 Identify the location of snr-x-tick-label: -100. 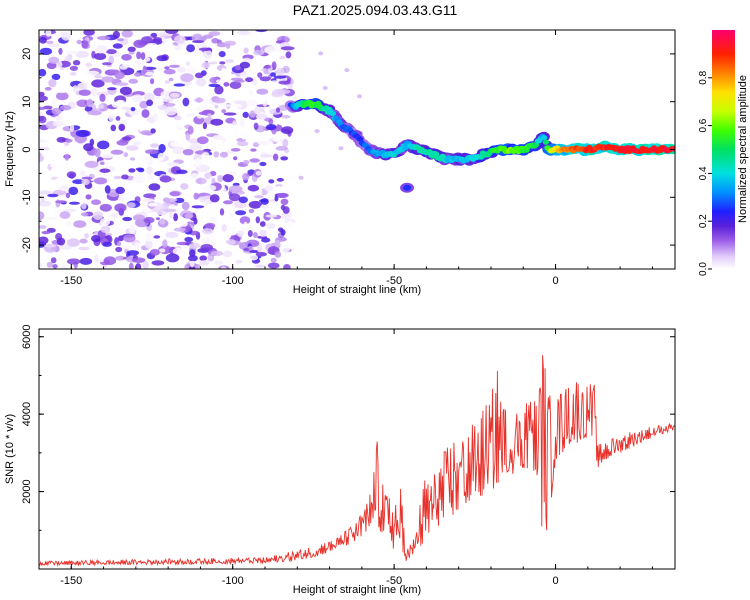
(233, 581).